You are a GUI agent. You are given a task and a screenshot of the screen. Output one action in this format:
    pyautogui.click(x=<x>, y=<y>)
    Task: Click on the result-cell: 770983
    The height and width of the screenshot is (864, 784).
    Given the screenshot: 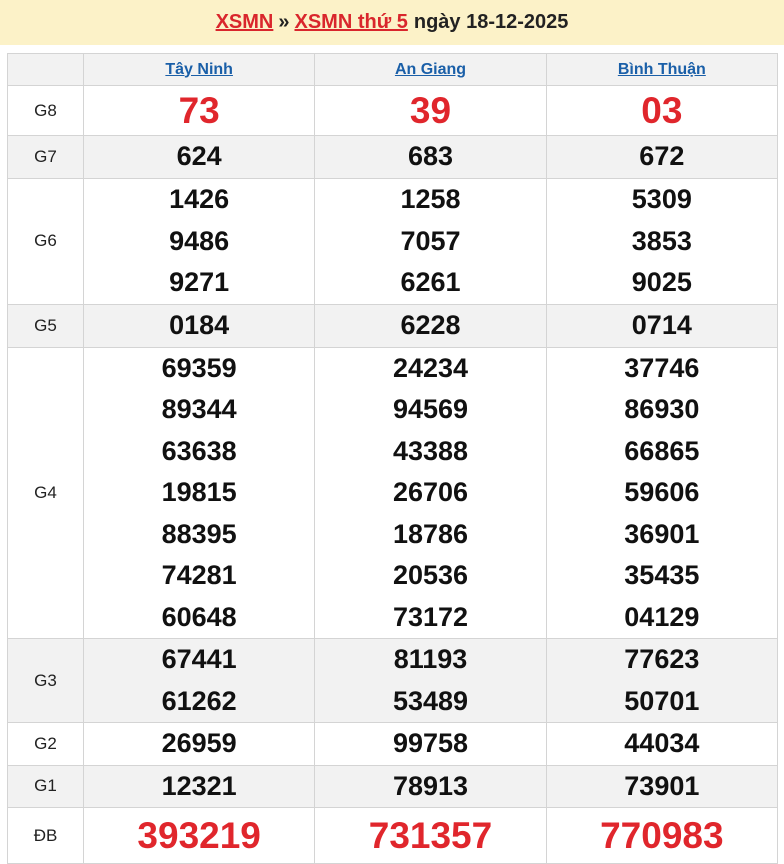 What is the action you would take?
    pyautogui.click(x=662, y=835)
    